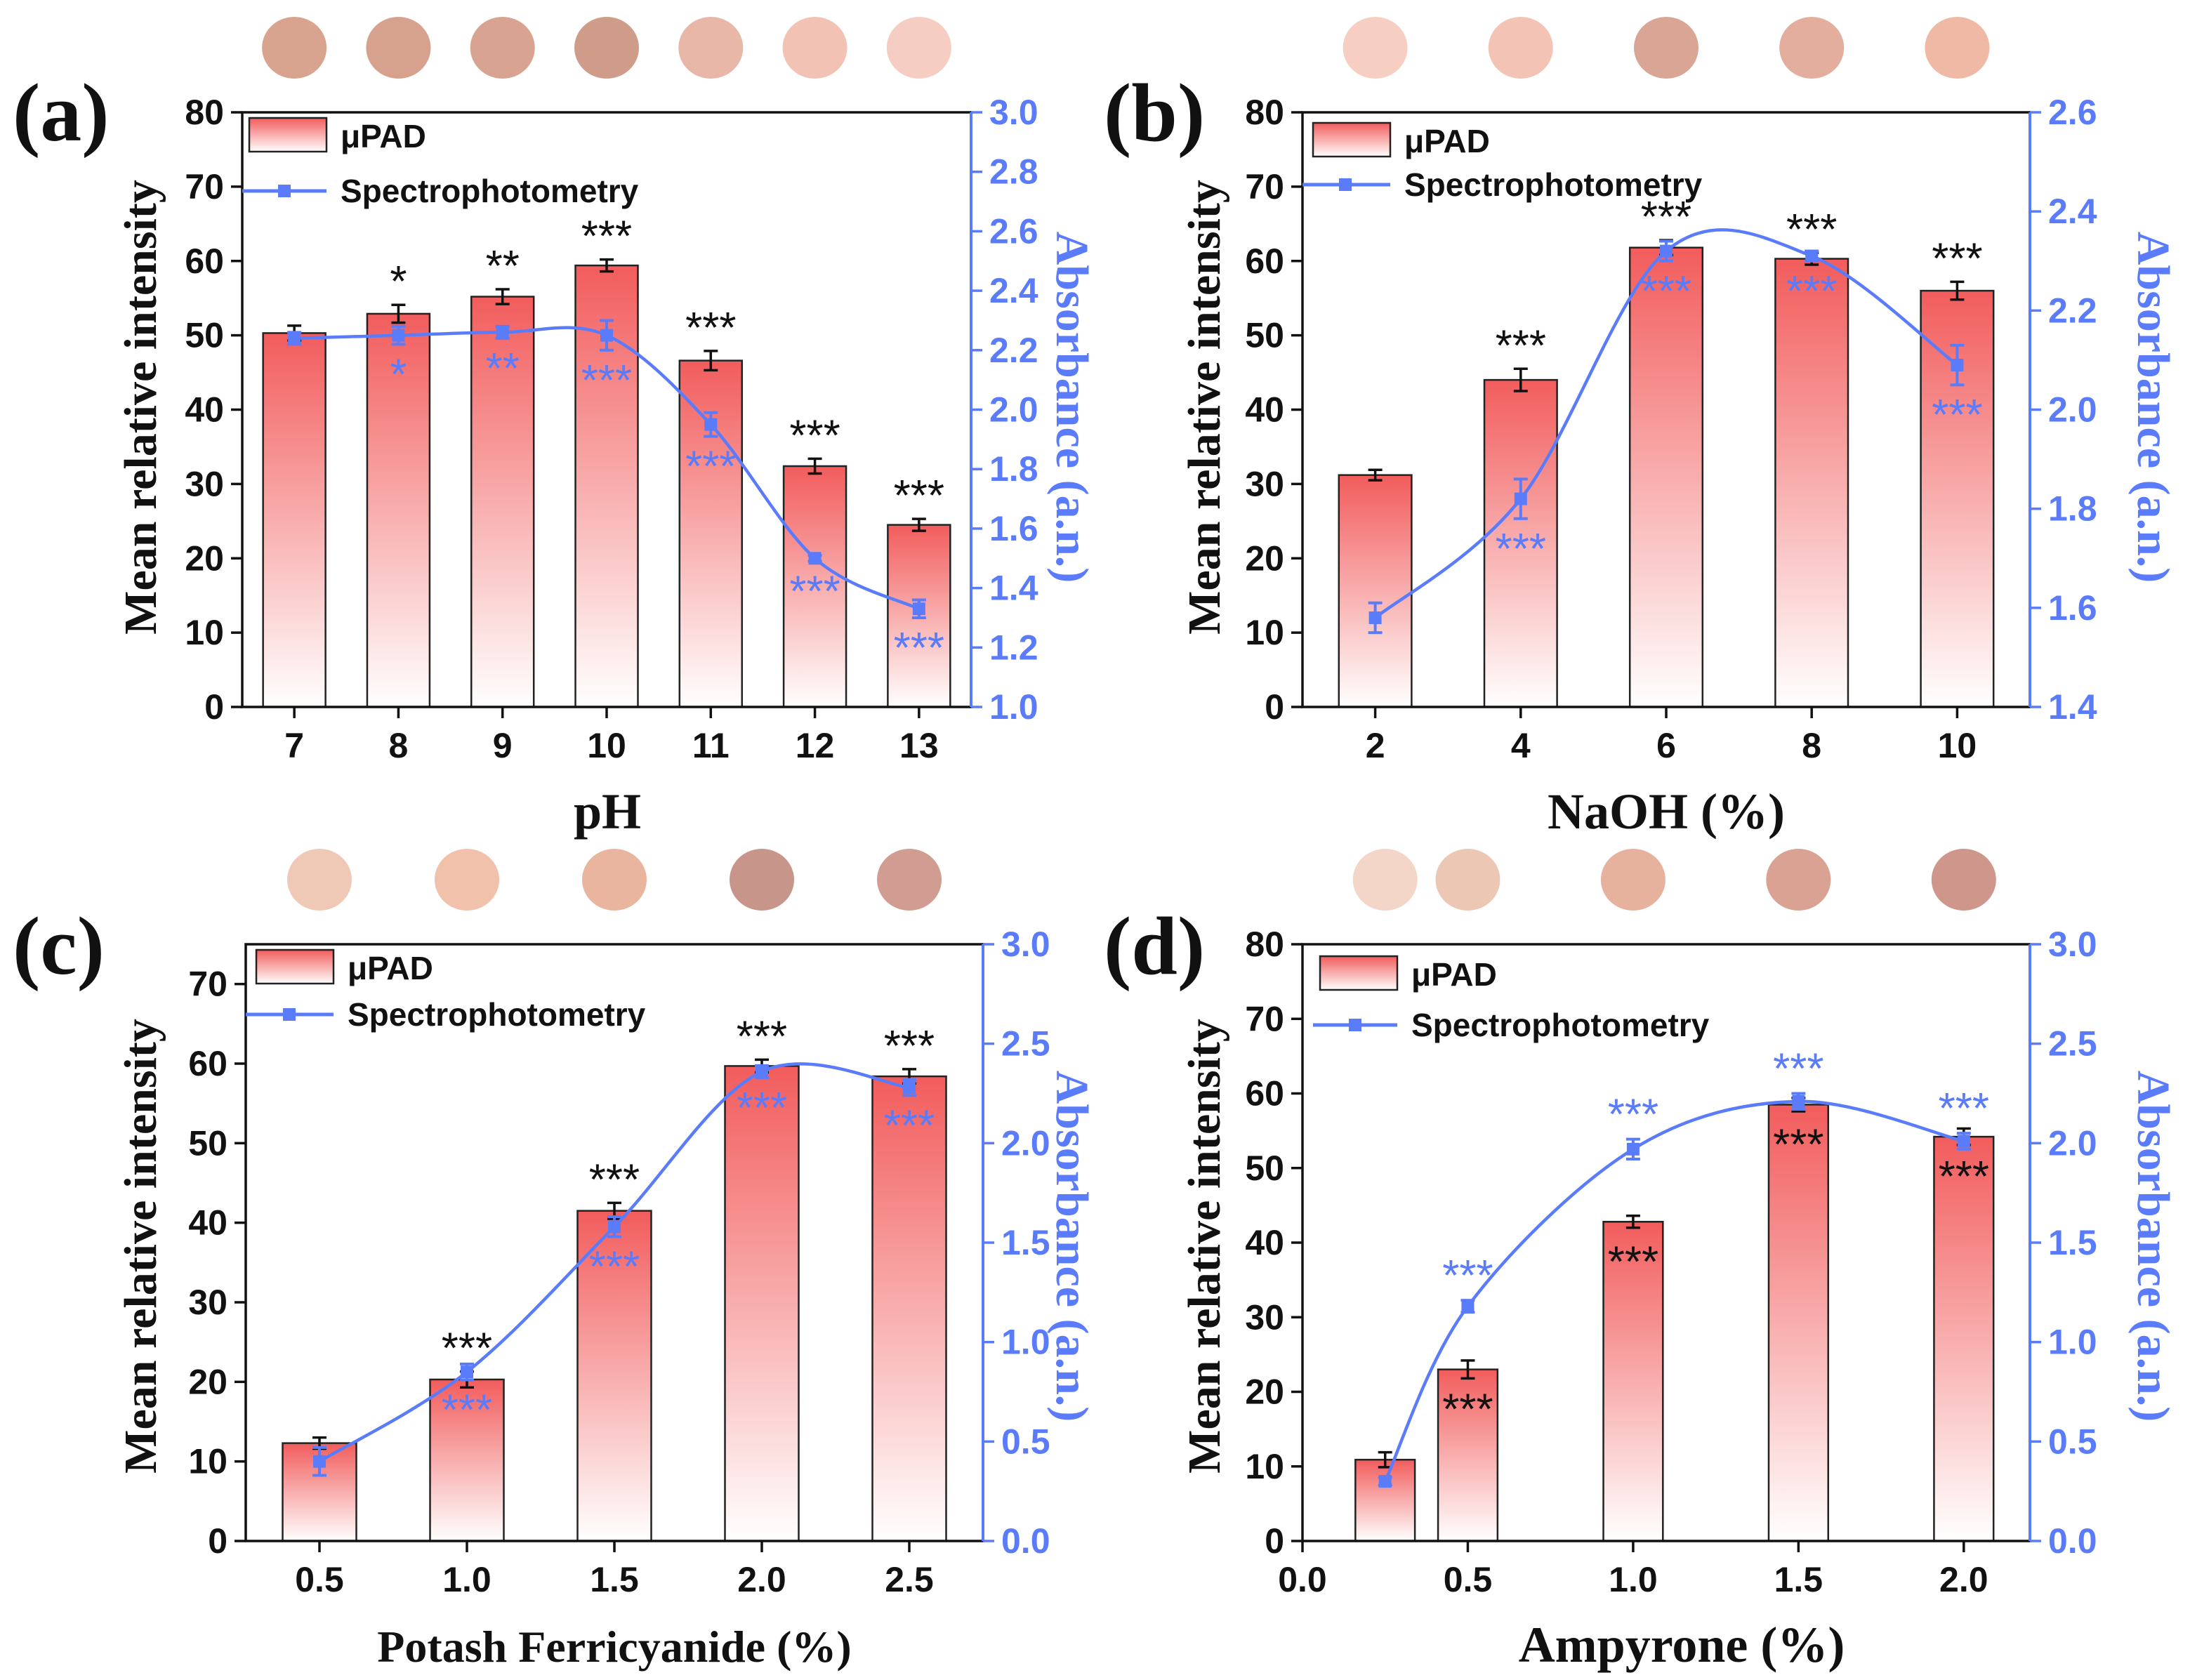  Describe the element at coordinates (815, 745) in the screenshot. I see `x-tick-label: 12` at that location.